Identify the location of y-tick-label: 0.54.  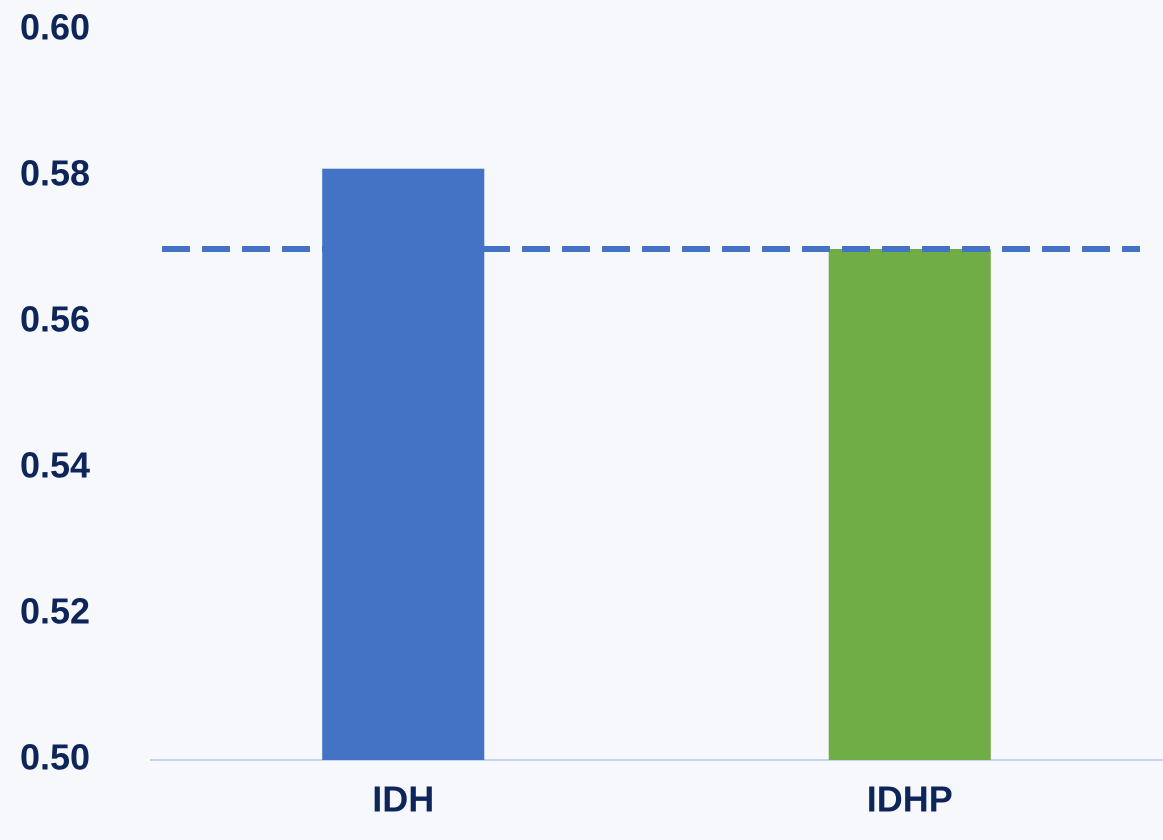
(55, 465).